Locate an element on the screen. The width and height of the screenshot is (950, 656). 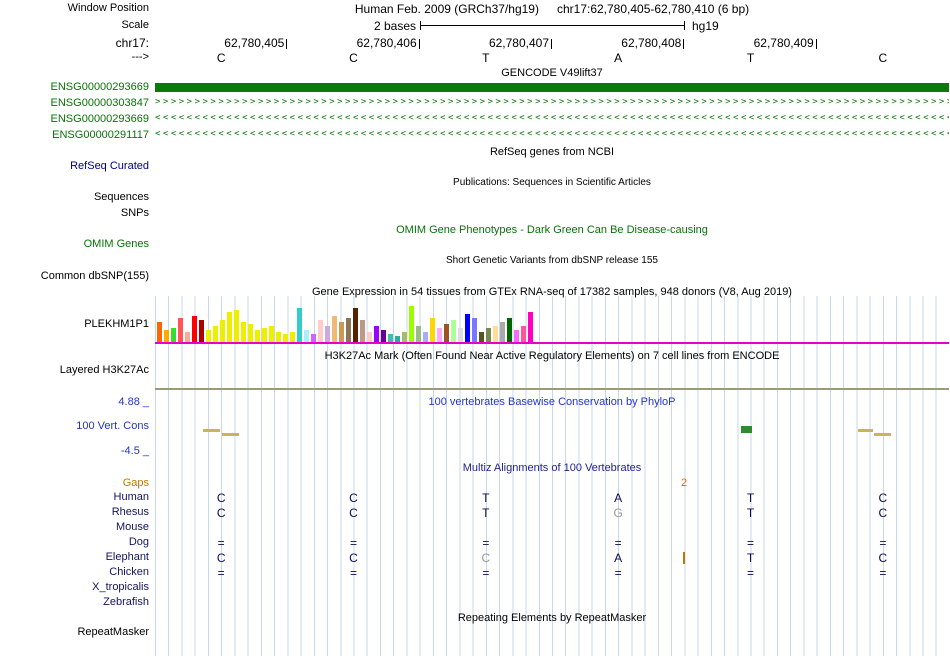
gtex-expression-chart is located at coordinates (552, 323).